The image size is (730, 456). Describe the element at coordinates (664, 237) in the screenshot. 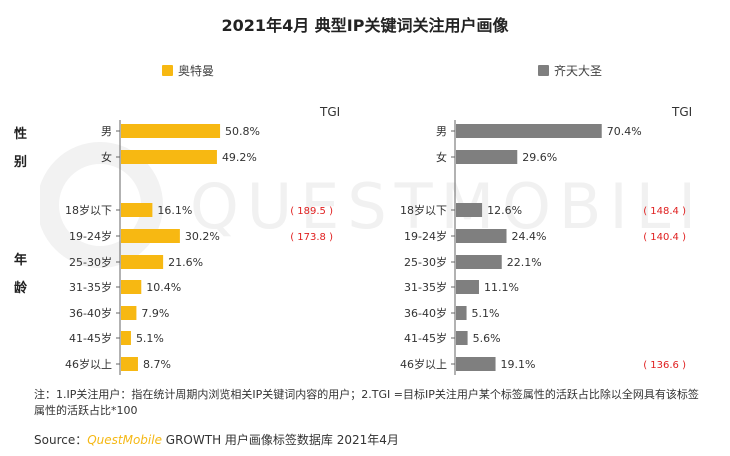

I see `tgi-label: ( 140.4 )` at that location.